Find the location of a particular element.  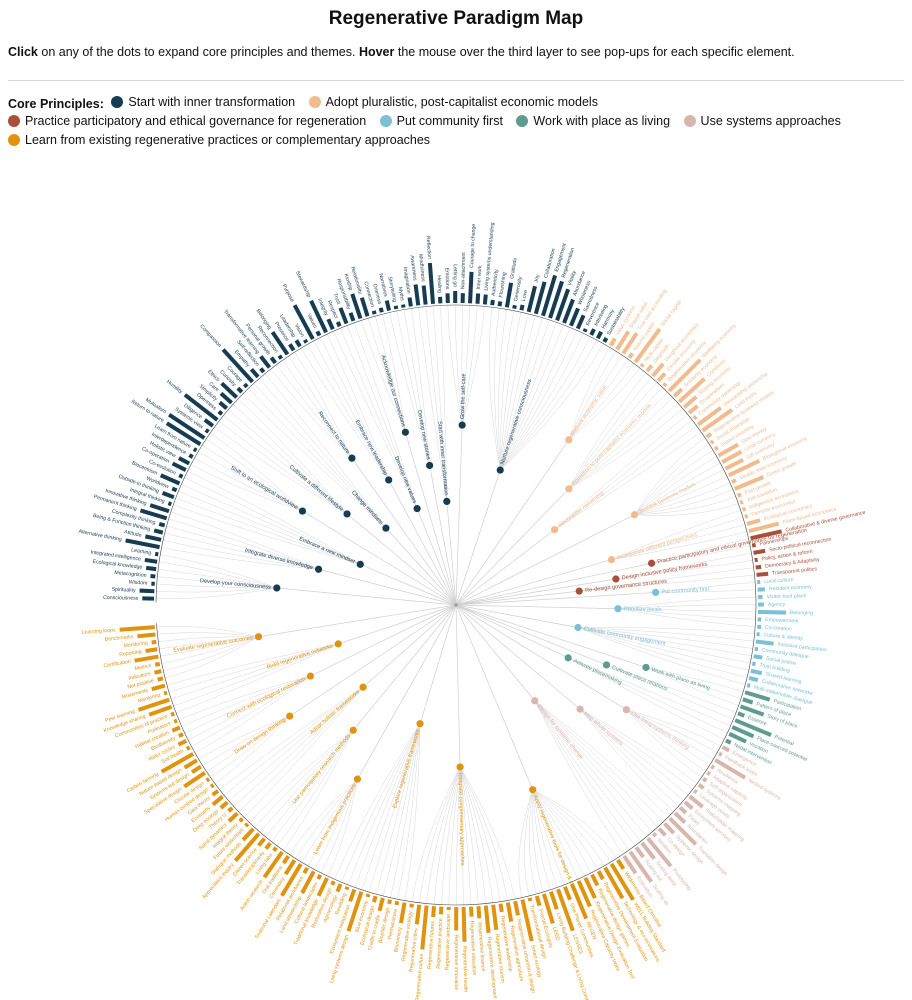

leaf-label: Local culture is located at coordinates (779, 581).